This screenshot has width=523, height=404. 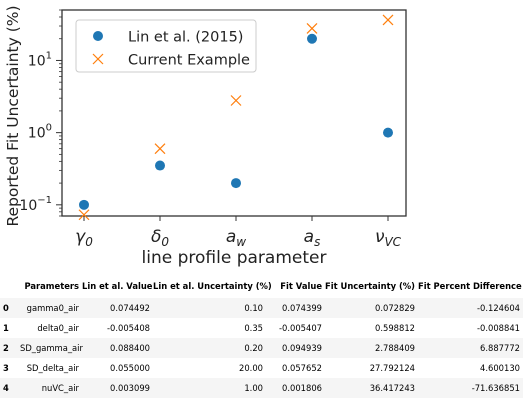 I want to click on column-header: Lin et al. Value, so click(x=117, y=286).